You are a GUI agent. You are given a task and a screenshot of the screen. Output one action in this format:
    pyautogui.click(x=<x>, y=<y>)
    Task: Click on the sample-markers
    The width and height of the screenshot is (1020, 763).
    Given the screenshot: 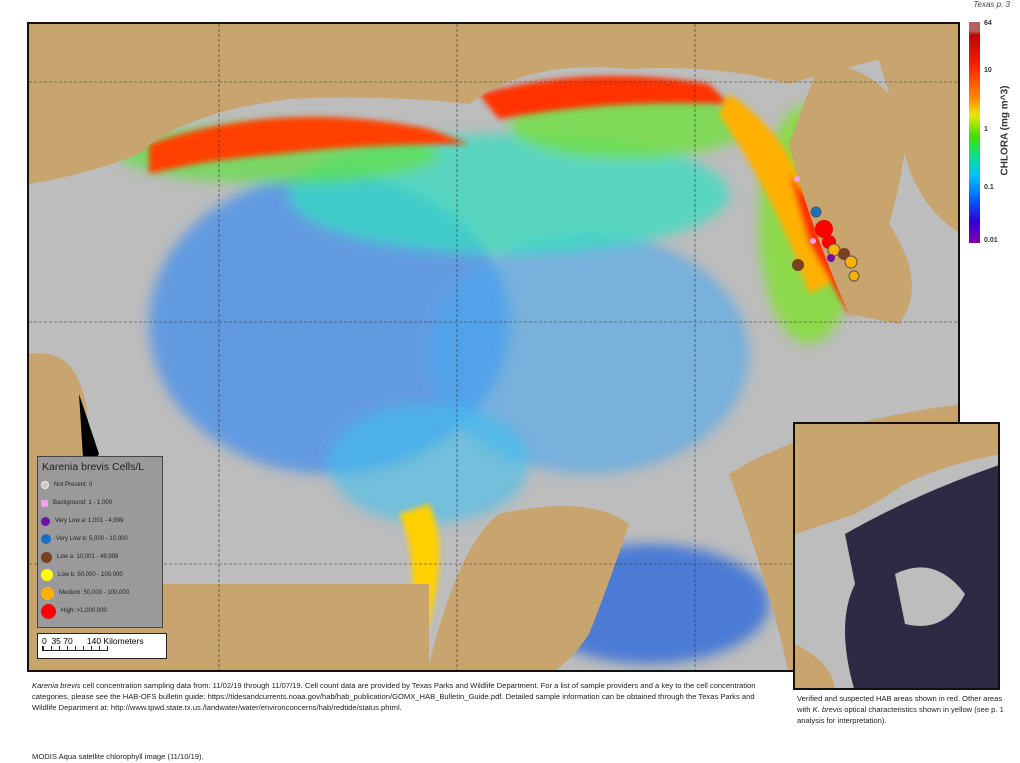 What is the action you would take?
    pyautogui.click(x=826, y=229)
    